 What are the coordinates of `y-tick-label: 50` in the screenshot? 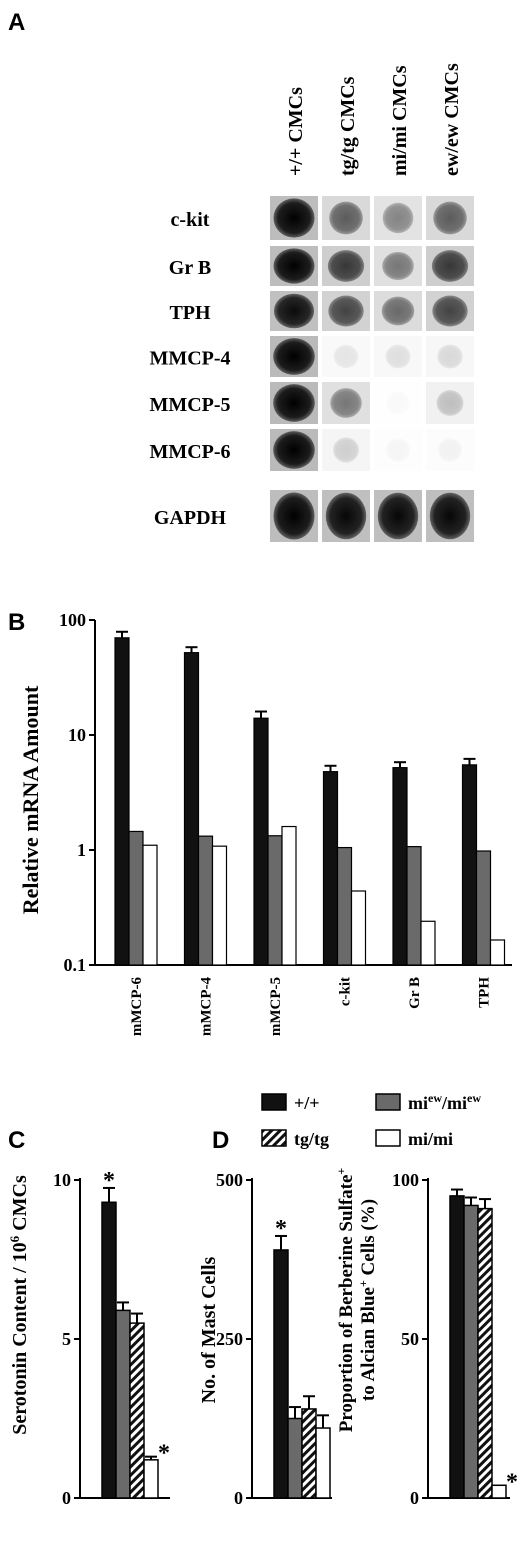 It's located at (410, 1339).